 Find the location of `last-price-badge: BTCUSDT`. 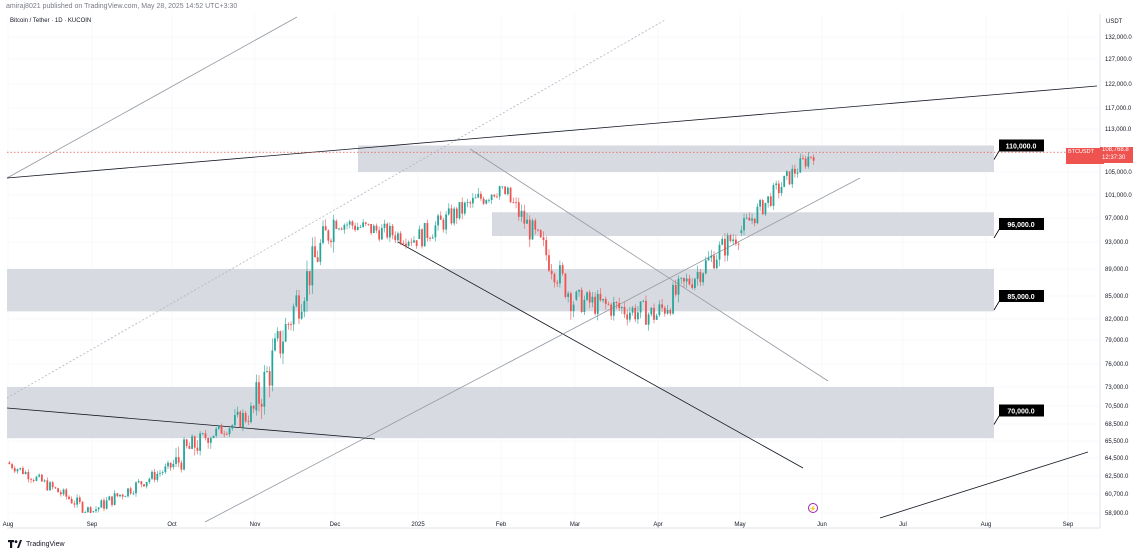

last-price-badge: BTCUSDT is located at coordinates (1085, 156).